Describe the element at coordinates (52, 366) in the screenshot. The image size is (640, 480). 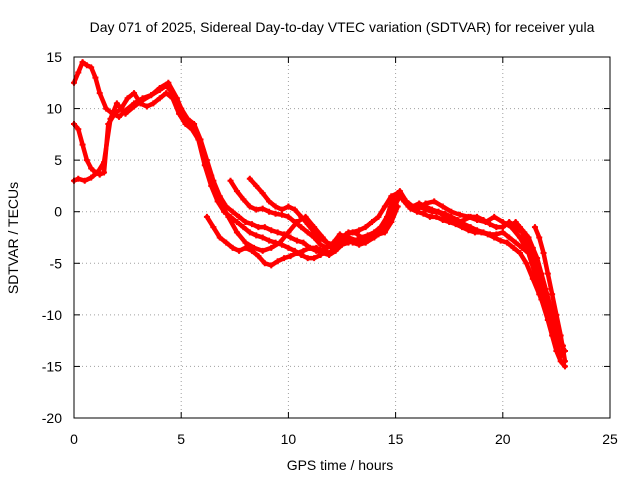
I see `y-tick-label: -15` at that location.